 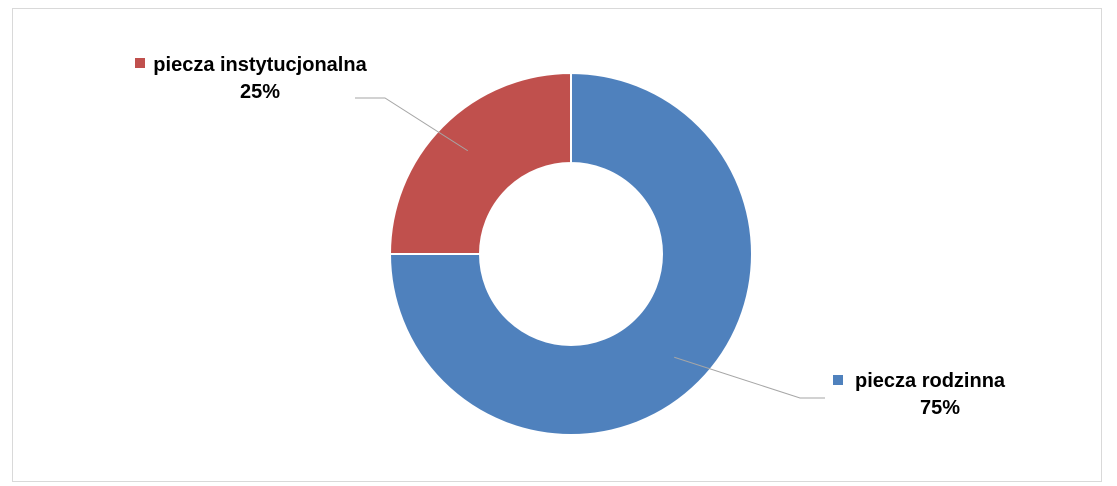 What do you see at coordinates (940, 408) in the screenshot?
I see `label-value-piecza-rodzinna: 75%` at bounding box center [940, 408].